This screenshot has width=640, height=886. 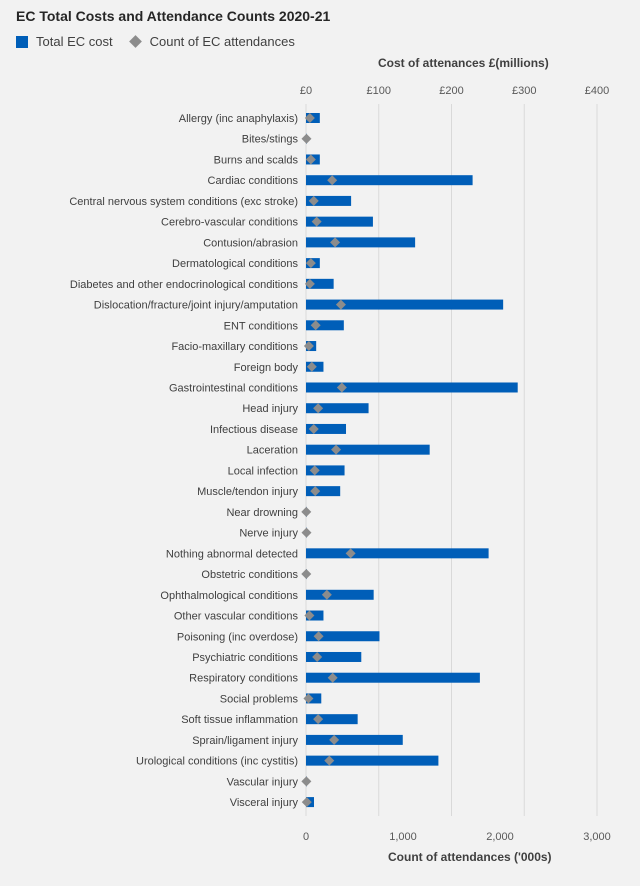 I want to click on top-tick-label-0: £0, so click(x=306, y=91).